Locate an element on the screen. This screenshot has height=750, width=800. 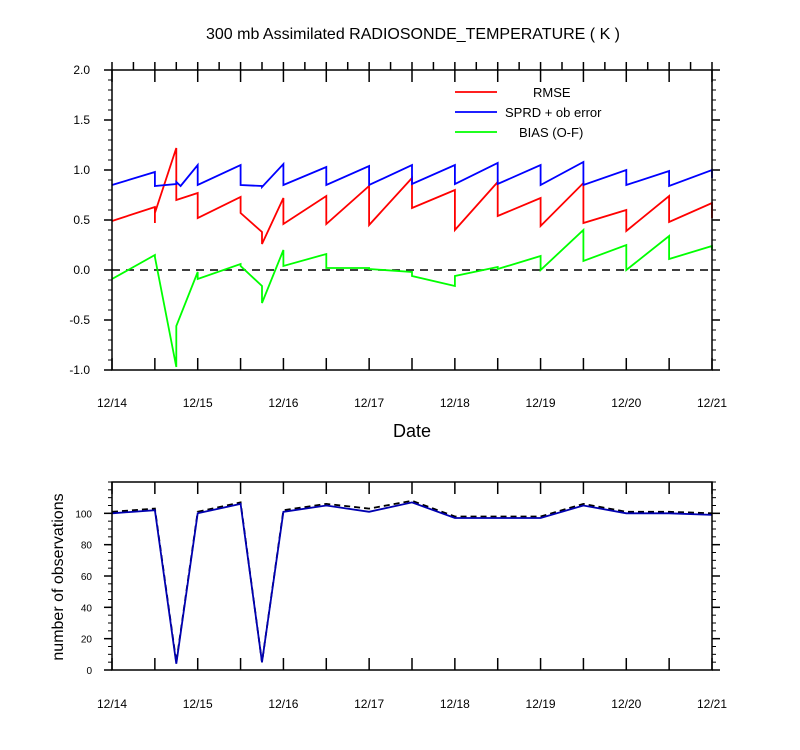
y-tick-label: 0.5 is located at coordinates (81, 220).